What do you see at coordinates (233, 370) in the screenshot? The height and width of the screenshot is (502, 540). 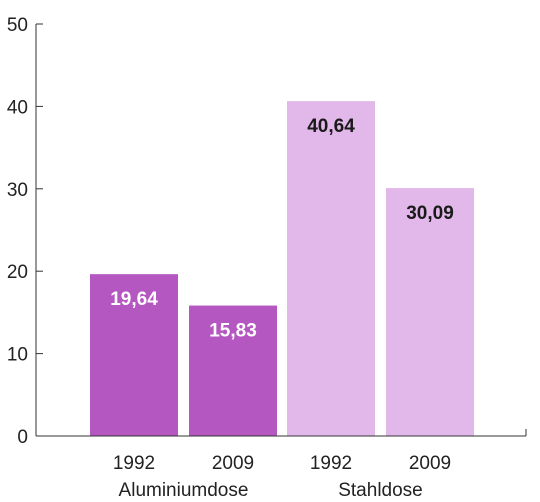 I see `bar-aluminiumdose-2009` at bounding box center [233, 370].